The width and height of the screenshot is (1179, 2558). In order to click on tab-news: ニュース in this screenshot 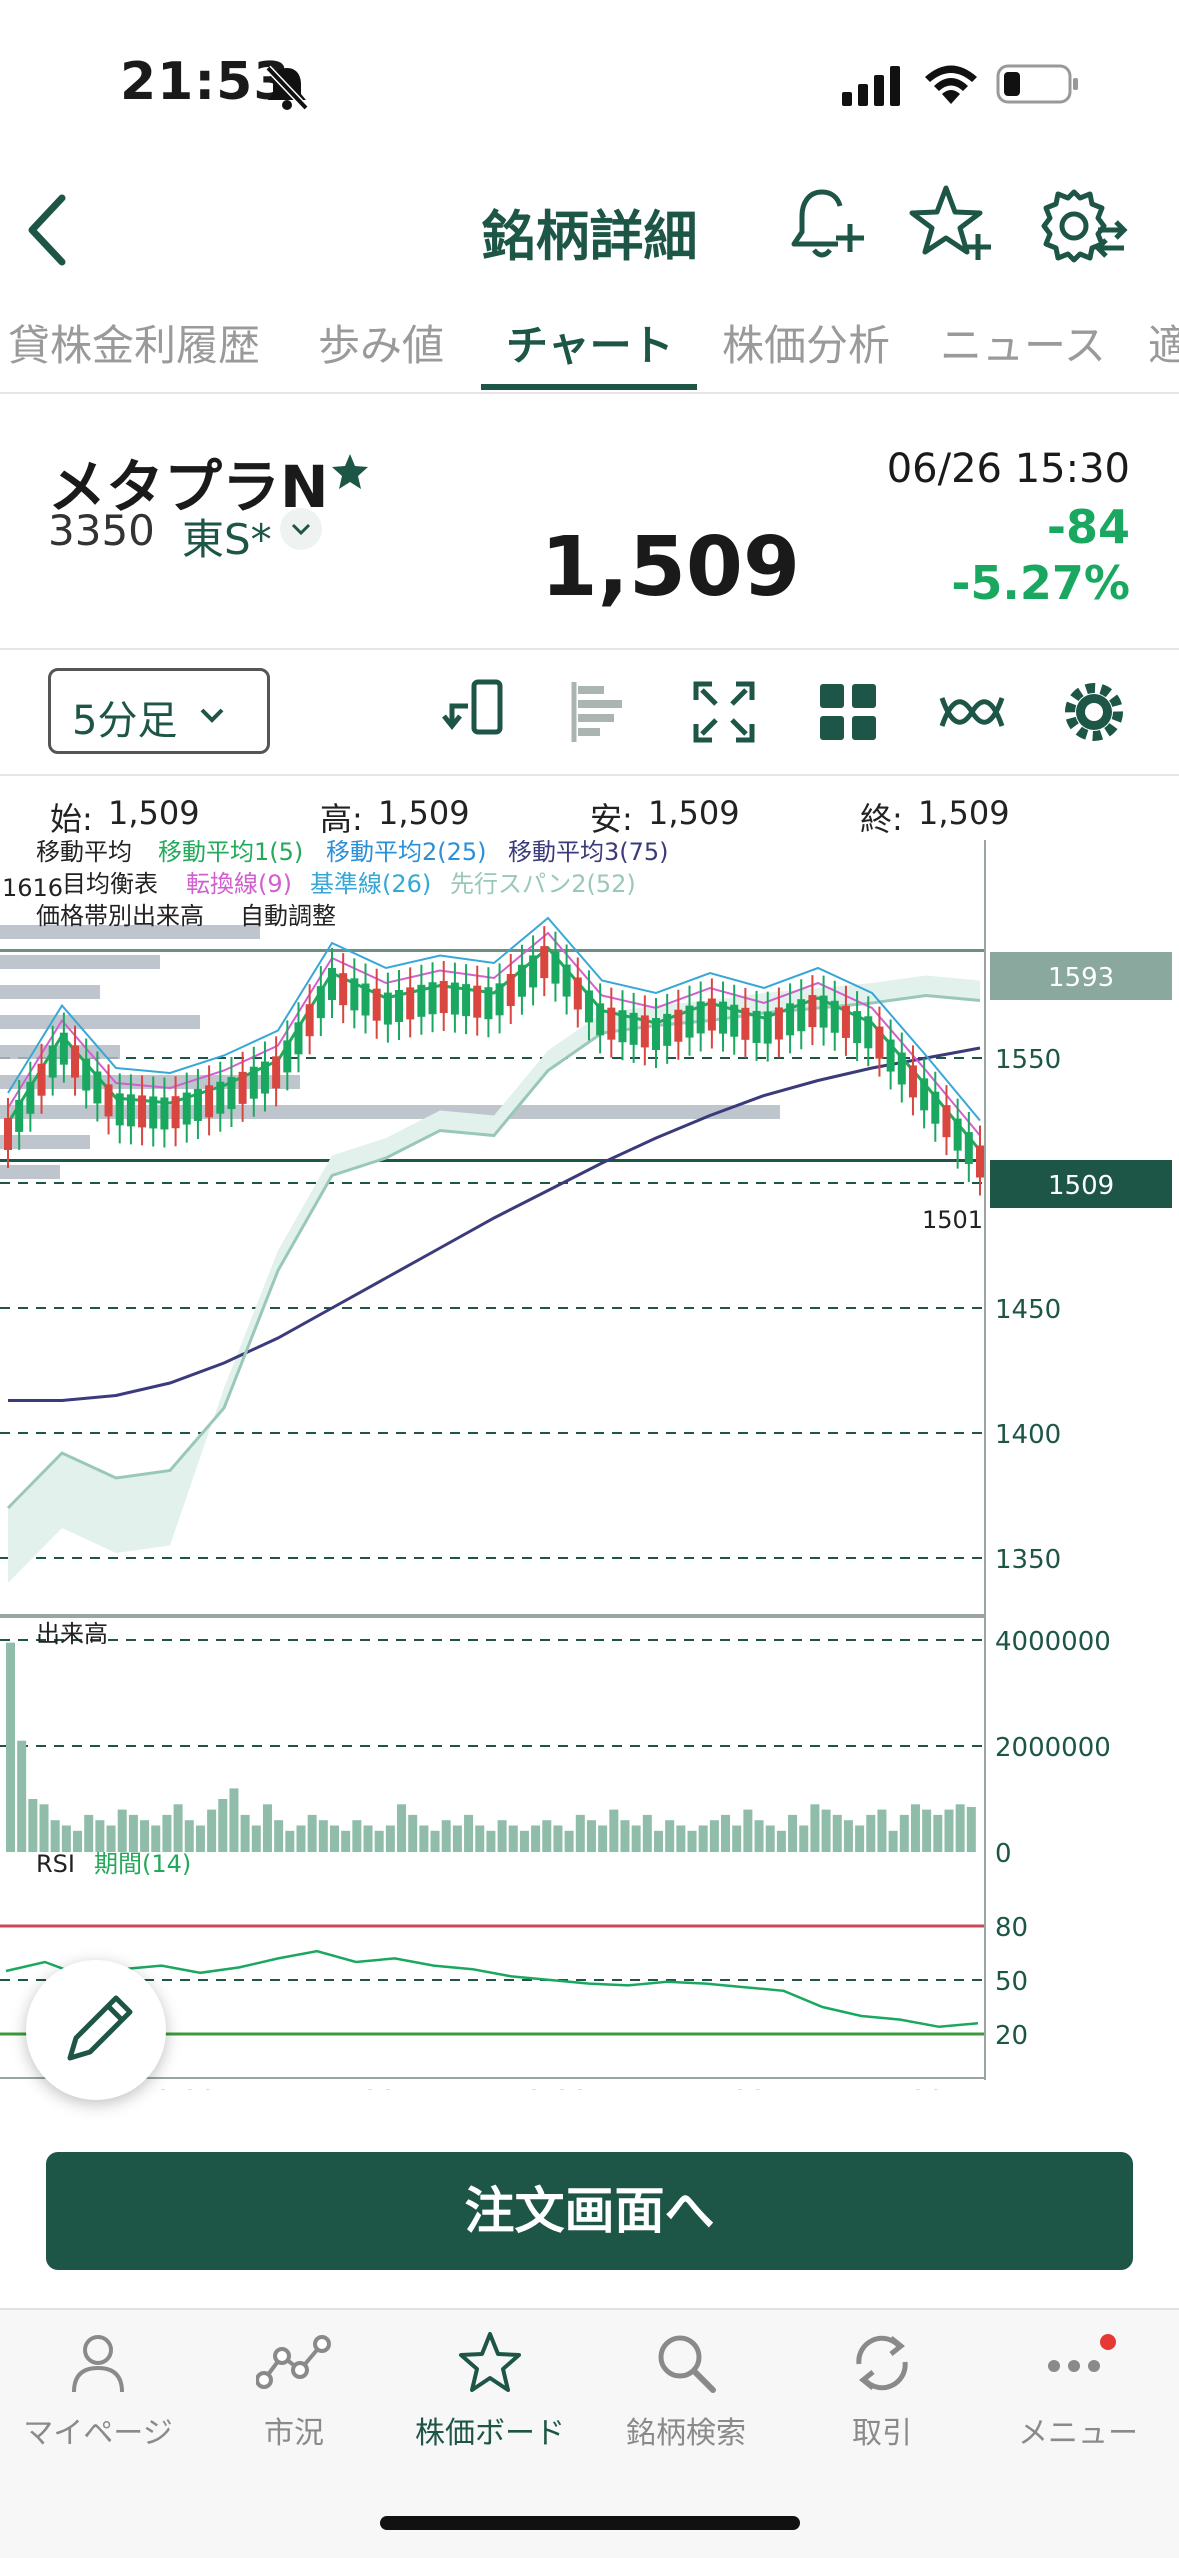, I will do `click(1023, 345)`.